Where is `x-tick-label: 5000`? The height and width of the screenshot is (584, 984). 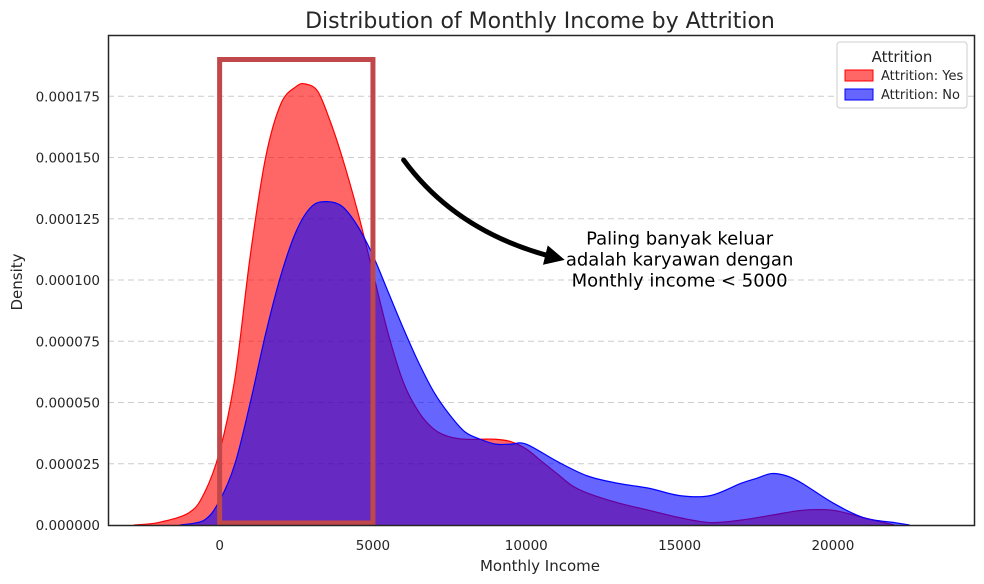
x-tick-label: 5000 is located at coordinates (373, 546).